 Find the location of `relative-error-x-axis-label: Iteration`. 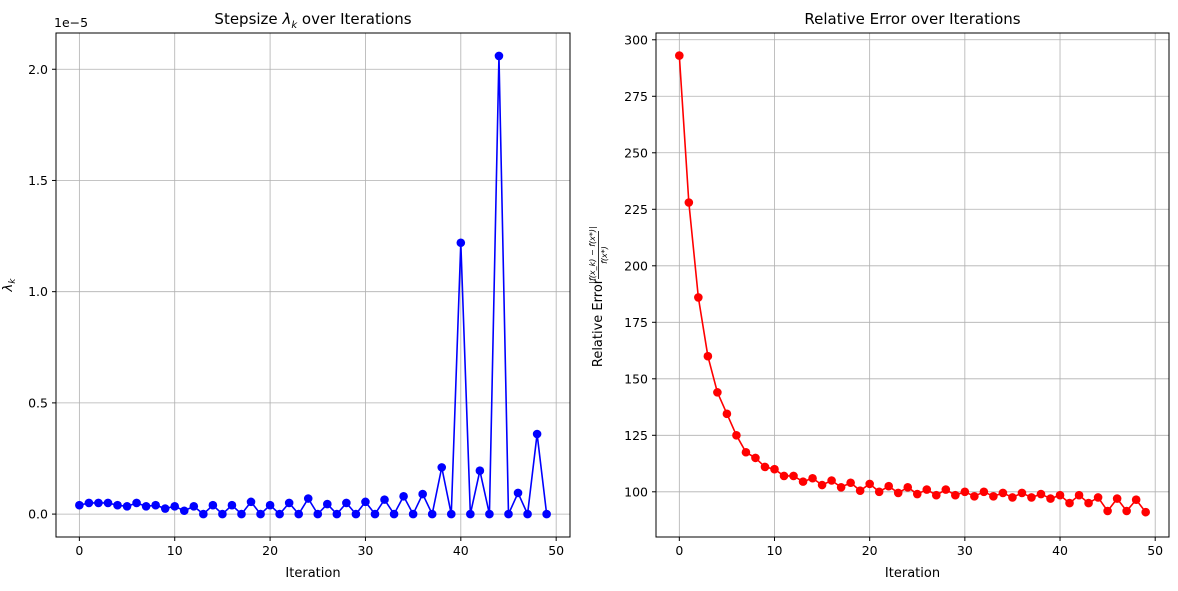

relative-error-x-axis-label: Iteration is located at coordinates (912, 573).